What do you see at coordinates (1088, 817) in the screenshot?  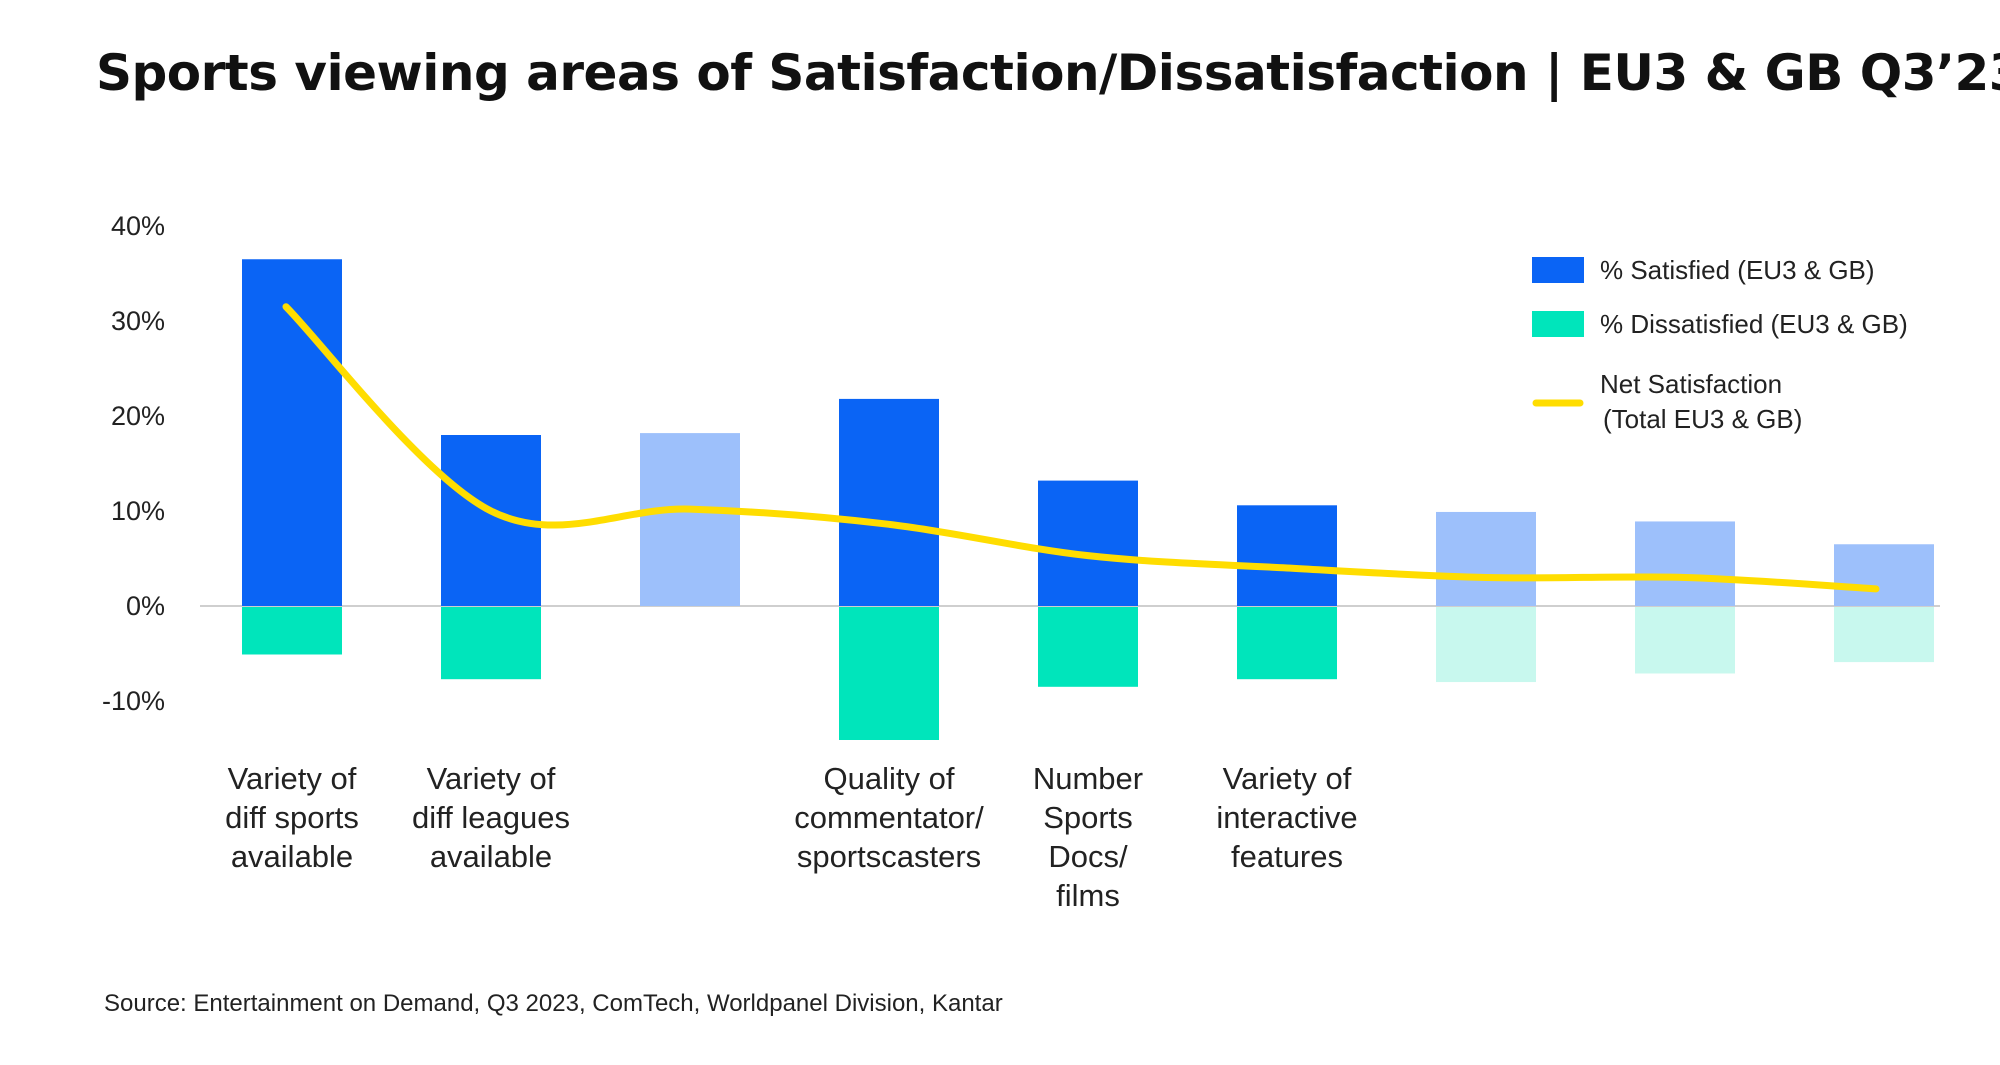 I see `category-label: Sports` at bounding box center [1088, 817].